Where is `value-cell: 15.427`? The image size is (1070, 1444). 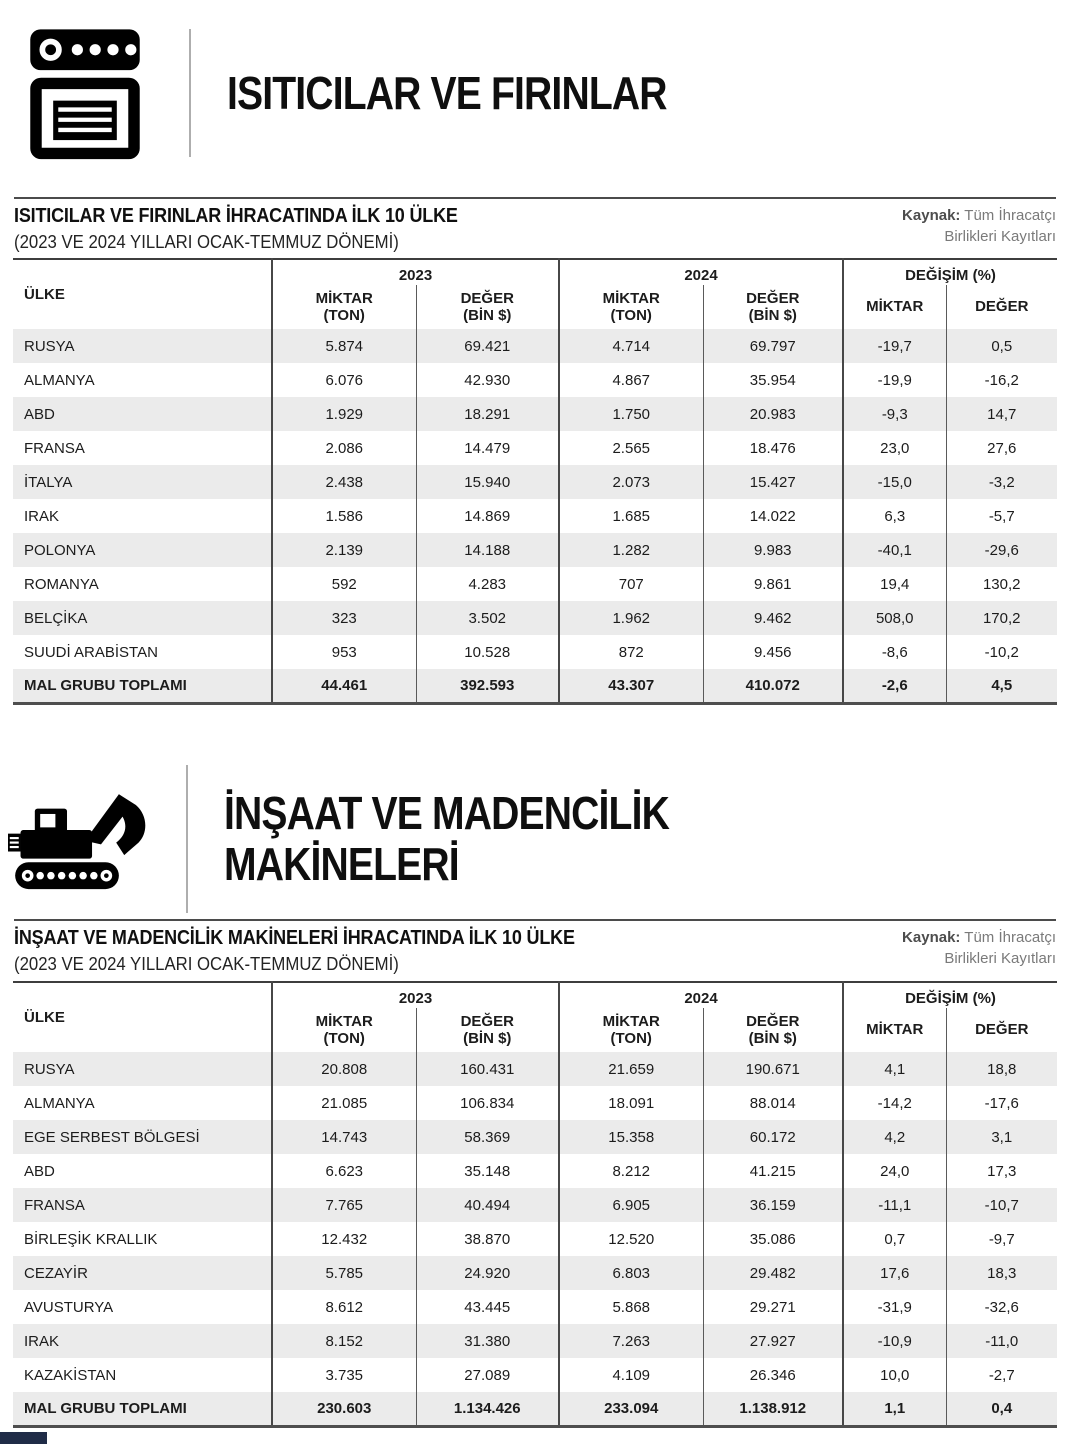 value-cell: 15.427 is located at coordinates (772, 482).